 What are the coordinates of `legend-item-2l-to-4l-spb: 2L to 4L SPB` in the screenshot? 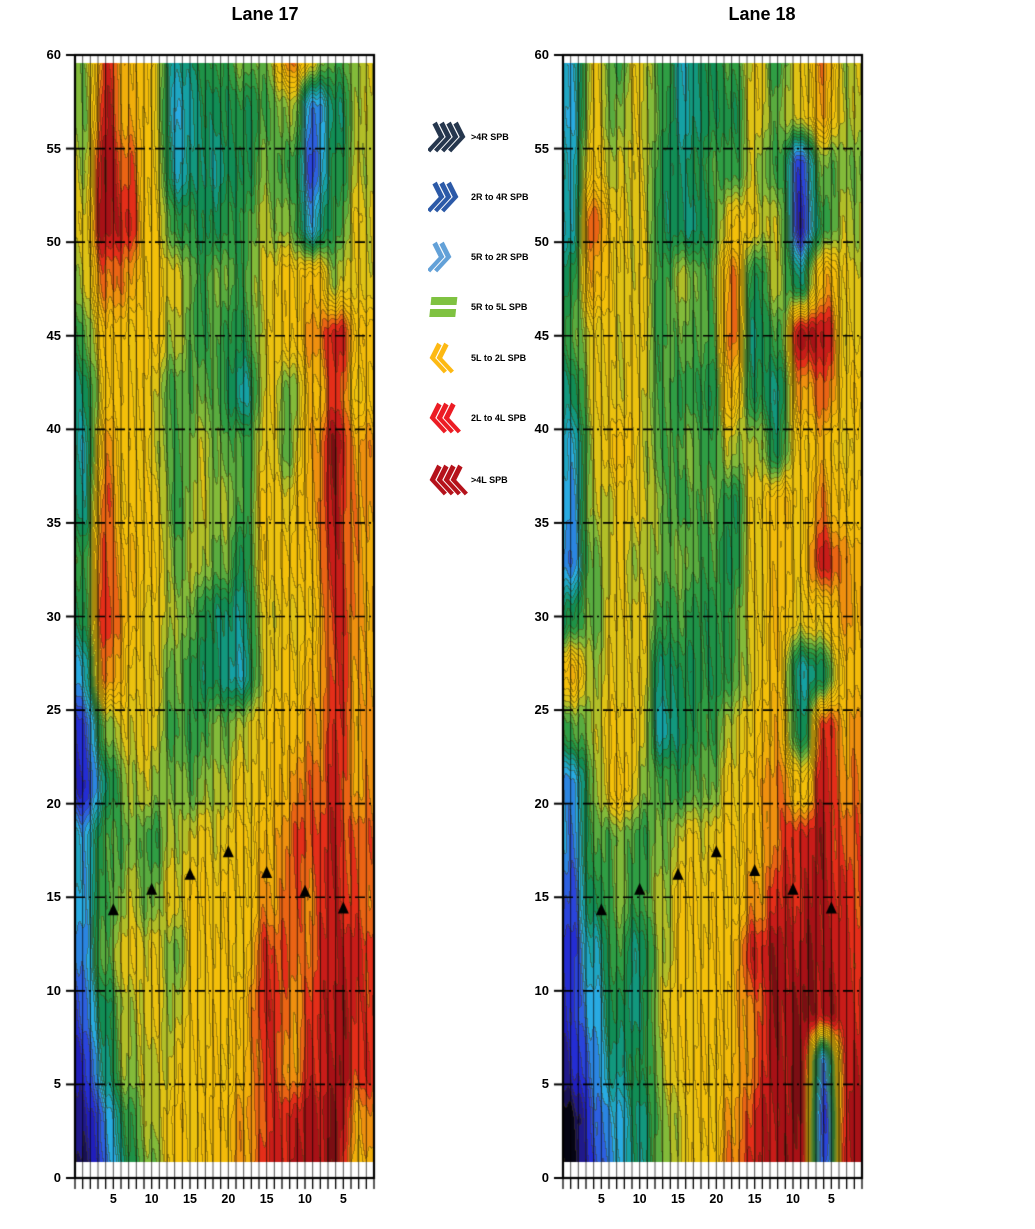 It's located at (477, 418).